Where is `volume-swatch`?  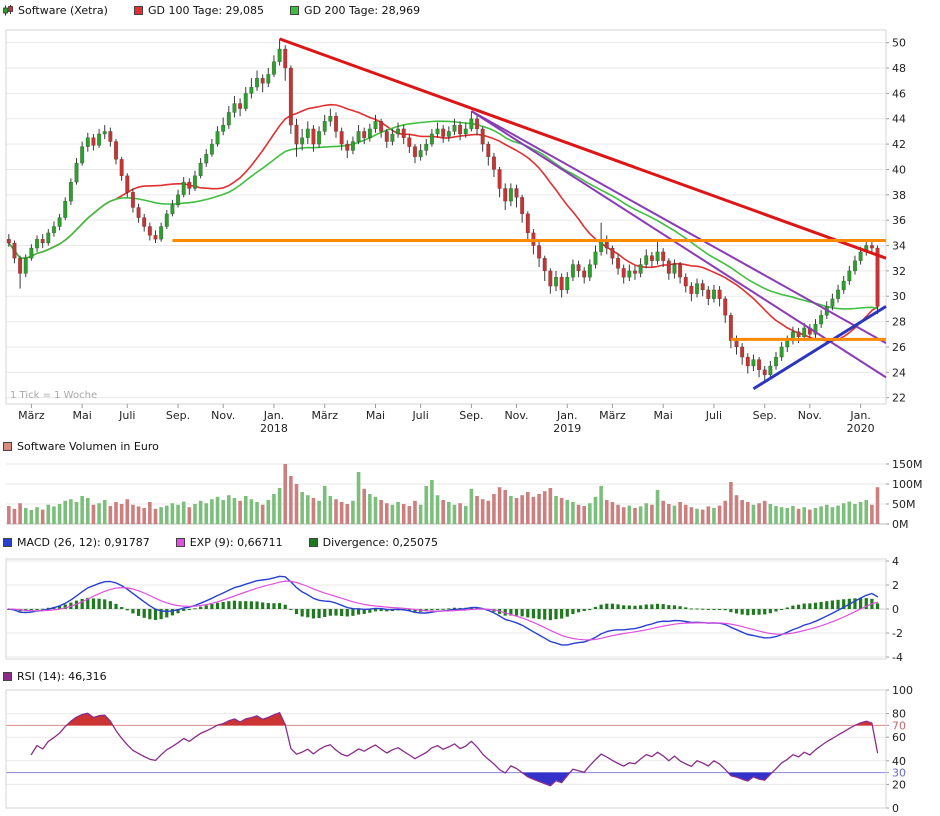
volume-swatch is located at coordinates (7, 446).